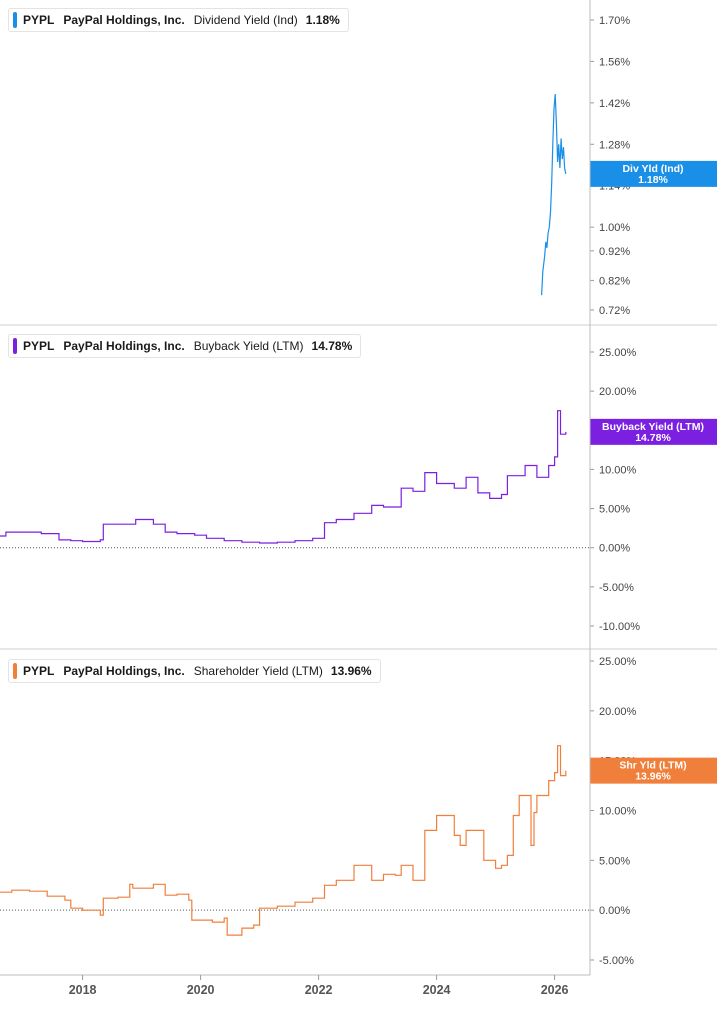 This screenshot has width=717, height=1010. What do you see at coordinates (614, 104) in the screenshot?
I see `y-tick-label: 1.42%` at bounding box center [614, 104].